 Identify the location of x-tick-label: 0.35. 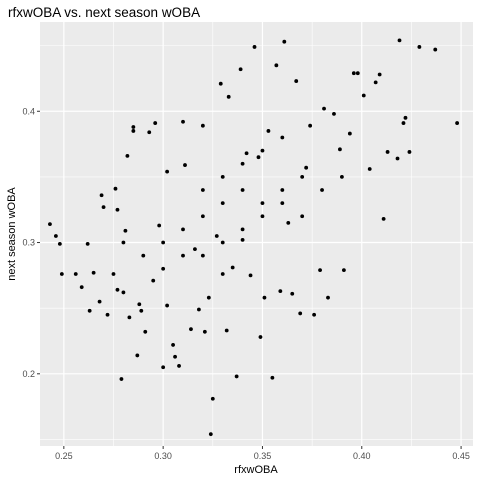
(263, 456).